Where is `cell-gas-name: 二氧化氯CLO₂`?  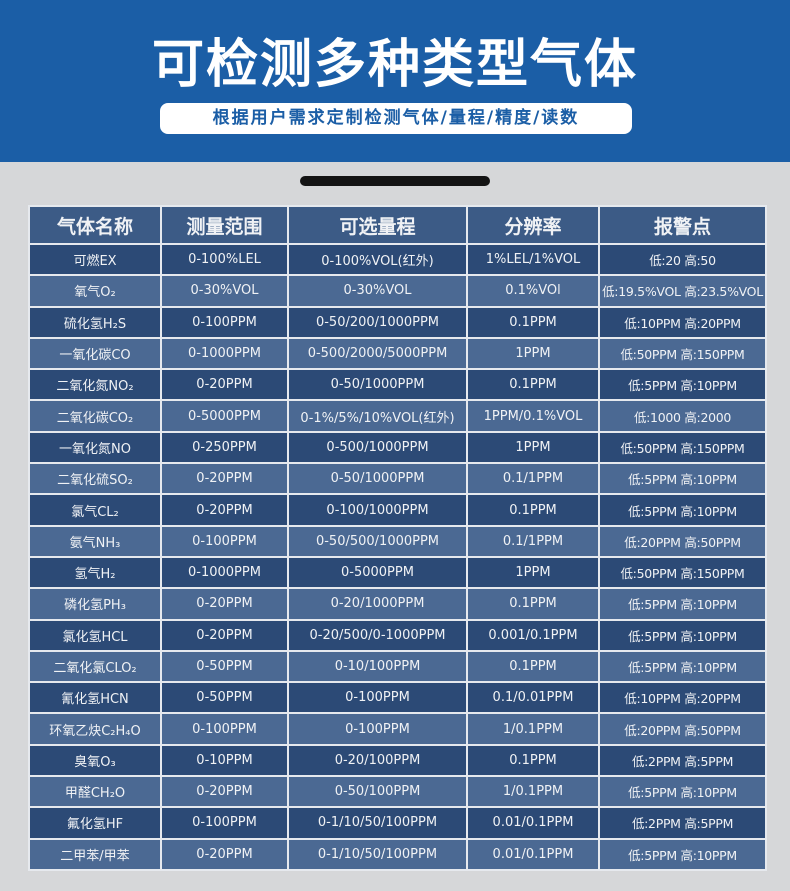 cell-gas-name: 二氧化氯CLO₂ is located at coordinates (95, 666).